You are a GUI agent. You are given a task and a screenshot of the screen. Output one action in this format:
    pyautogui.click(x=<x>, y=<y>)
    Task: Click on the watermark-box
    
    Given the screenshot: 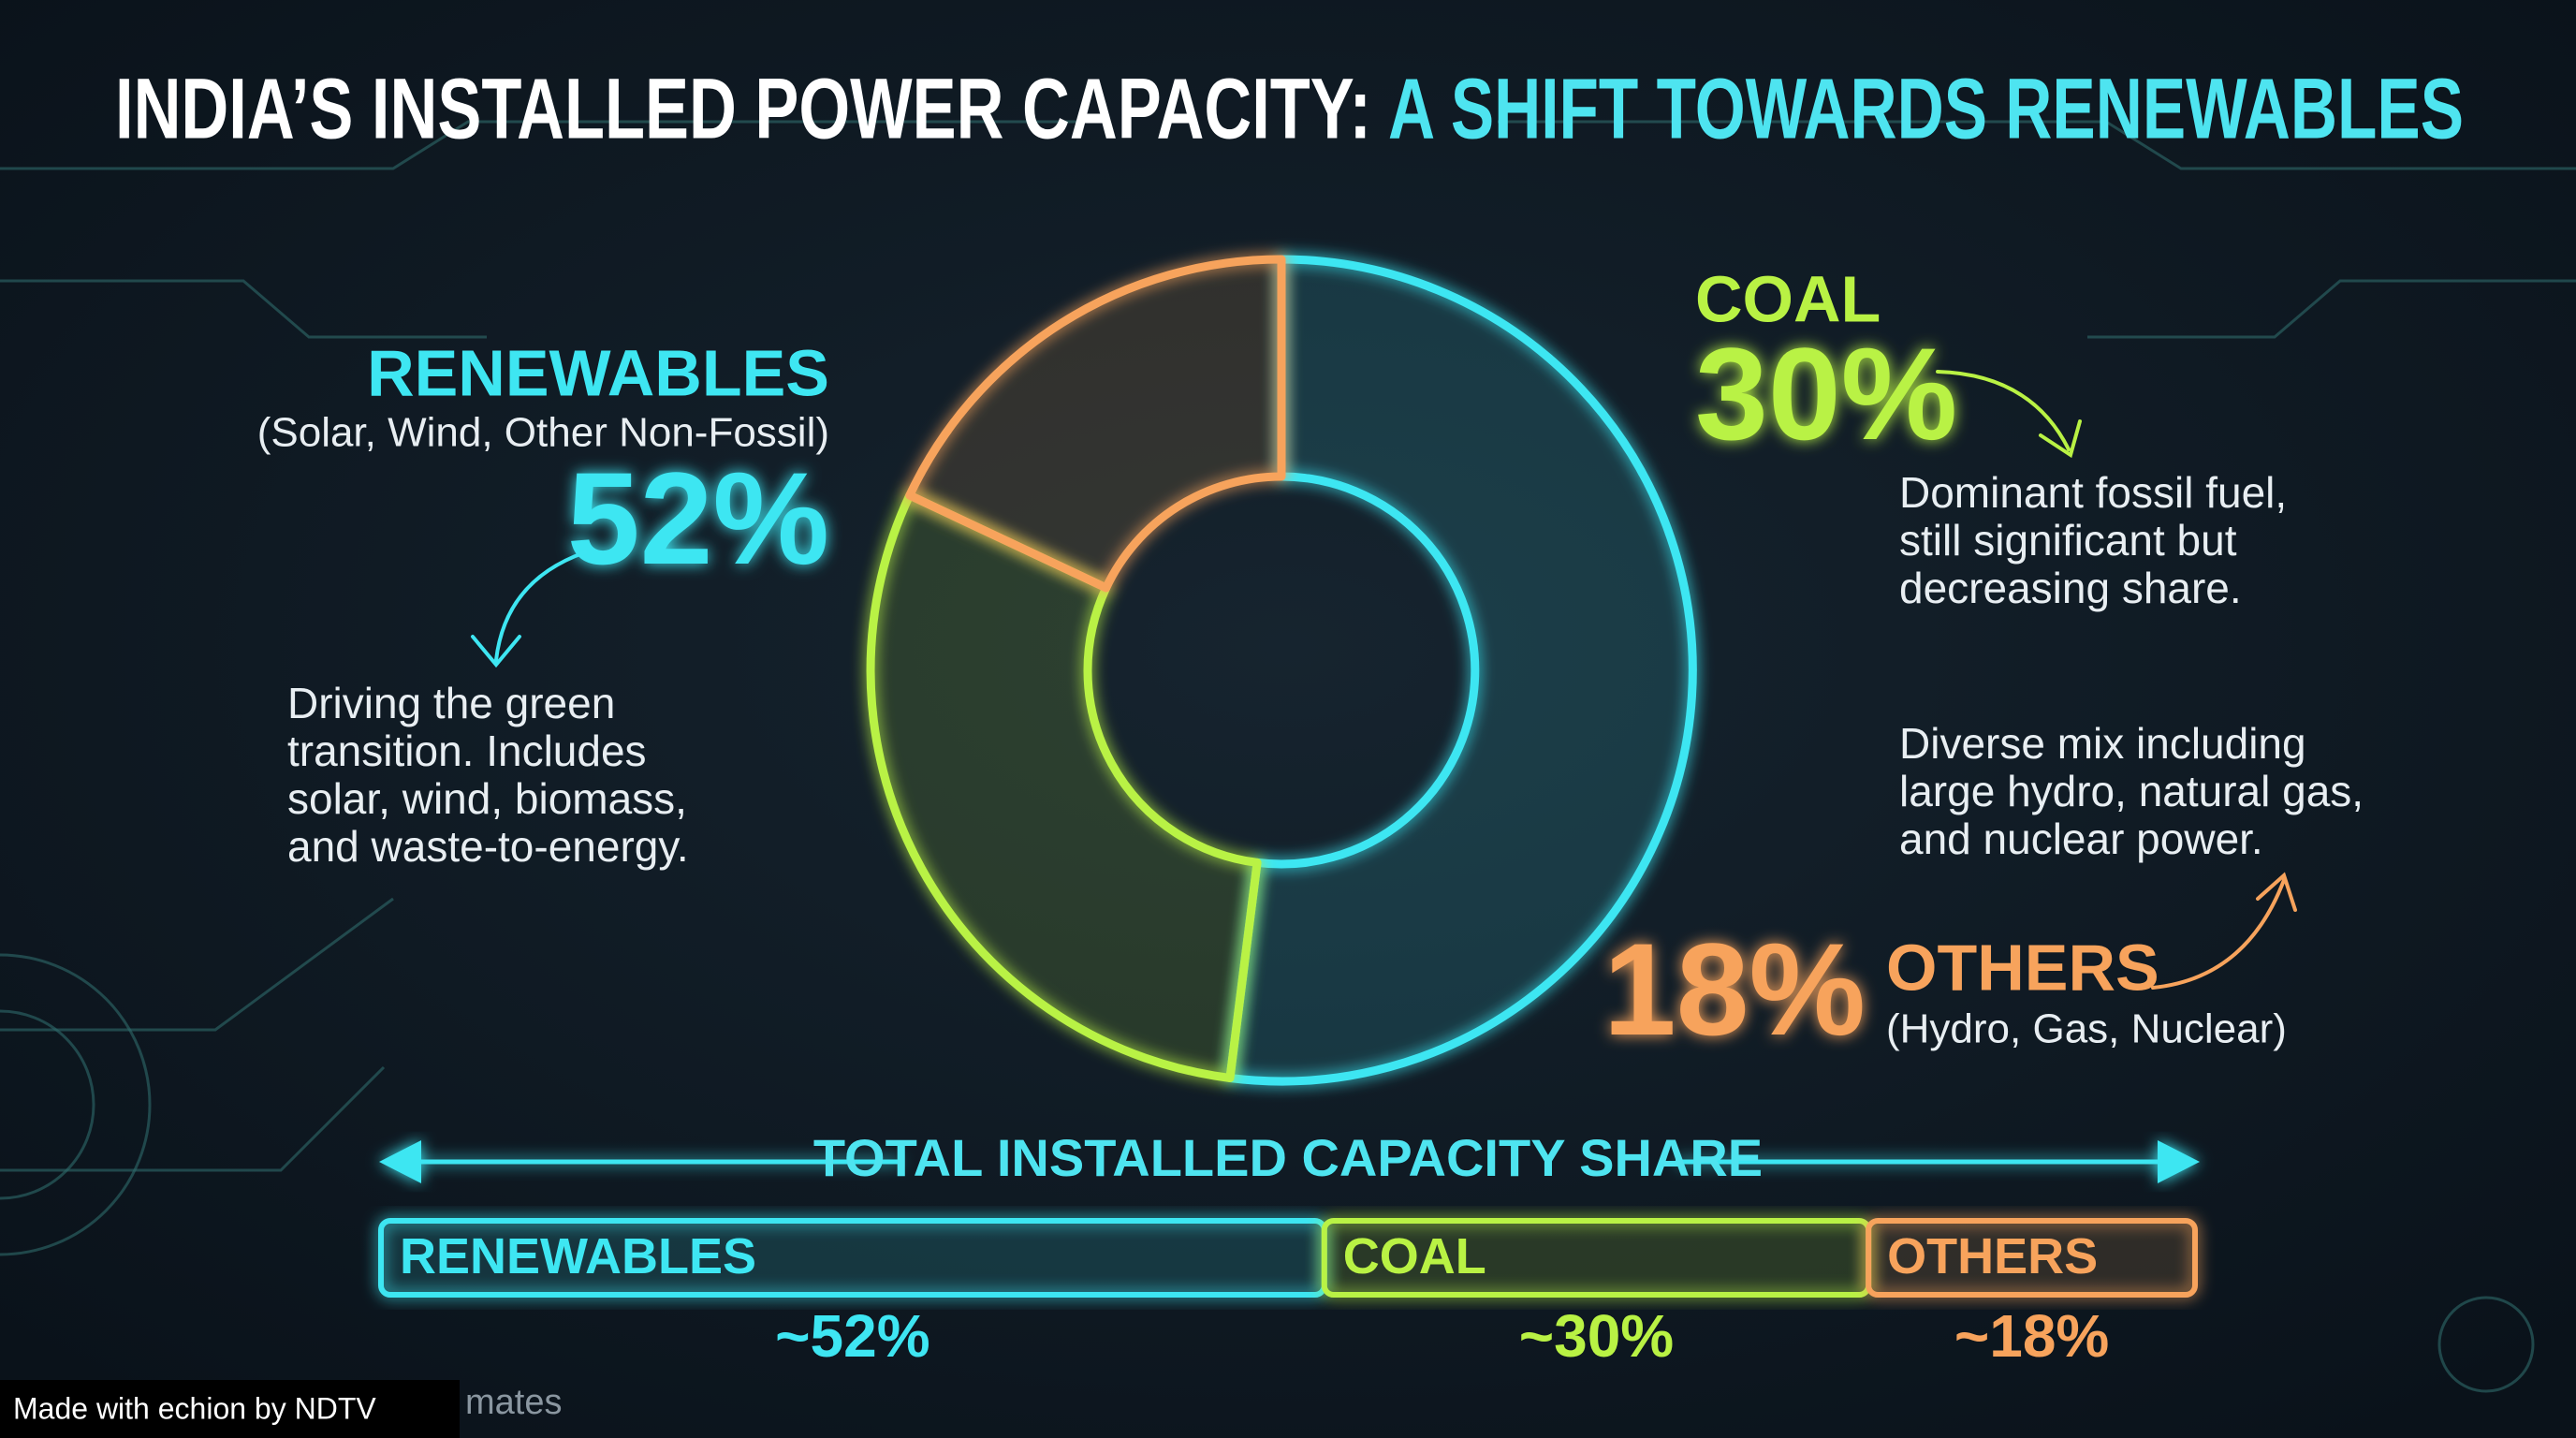 What is the action you would take?
    pyautogui.click(x=230, y=1409)
    